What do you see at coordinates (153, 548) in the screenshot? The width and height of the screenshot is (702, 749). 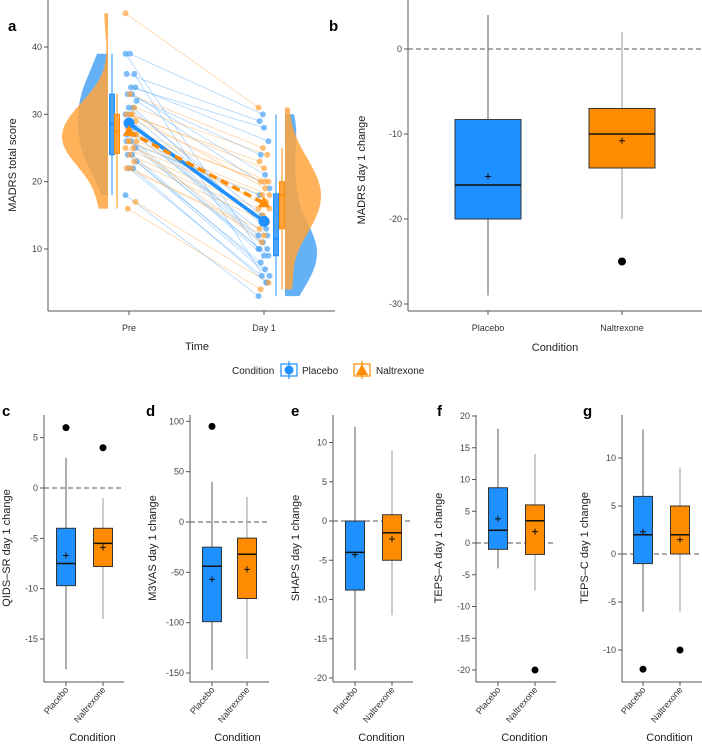 I see `y-axis-title: M3VAS day 1 change` at bounding box center [153, 548].